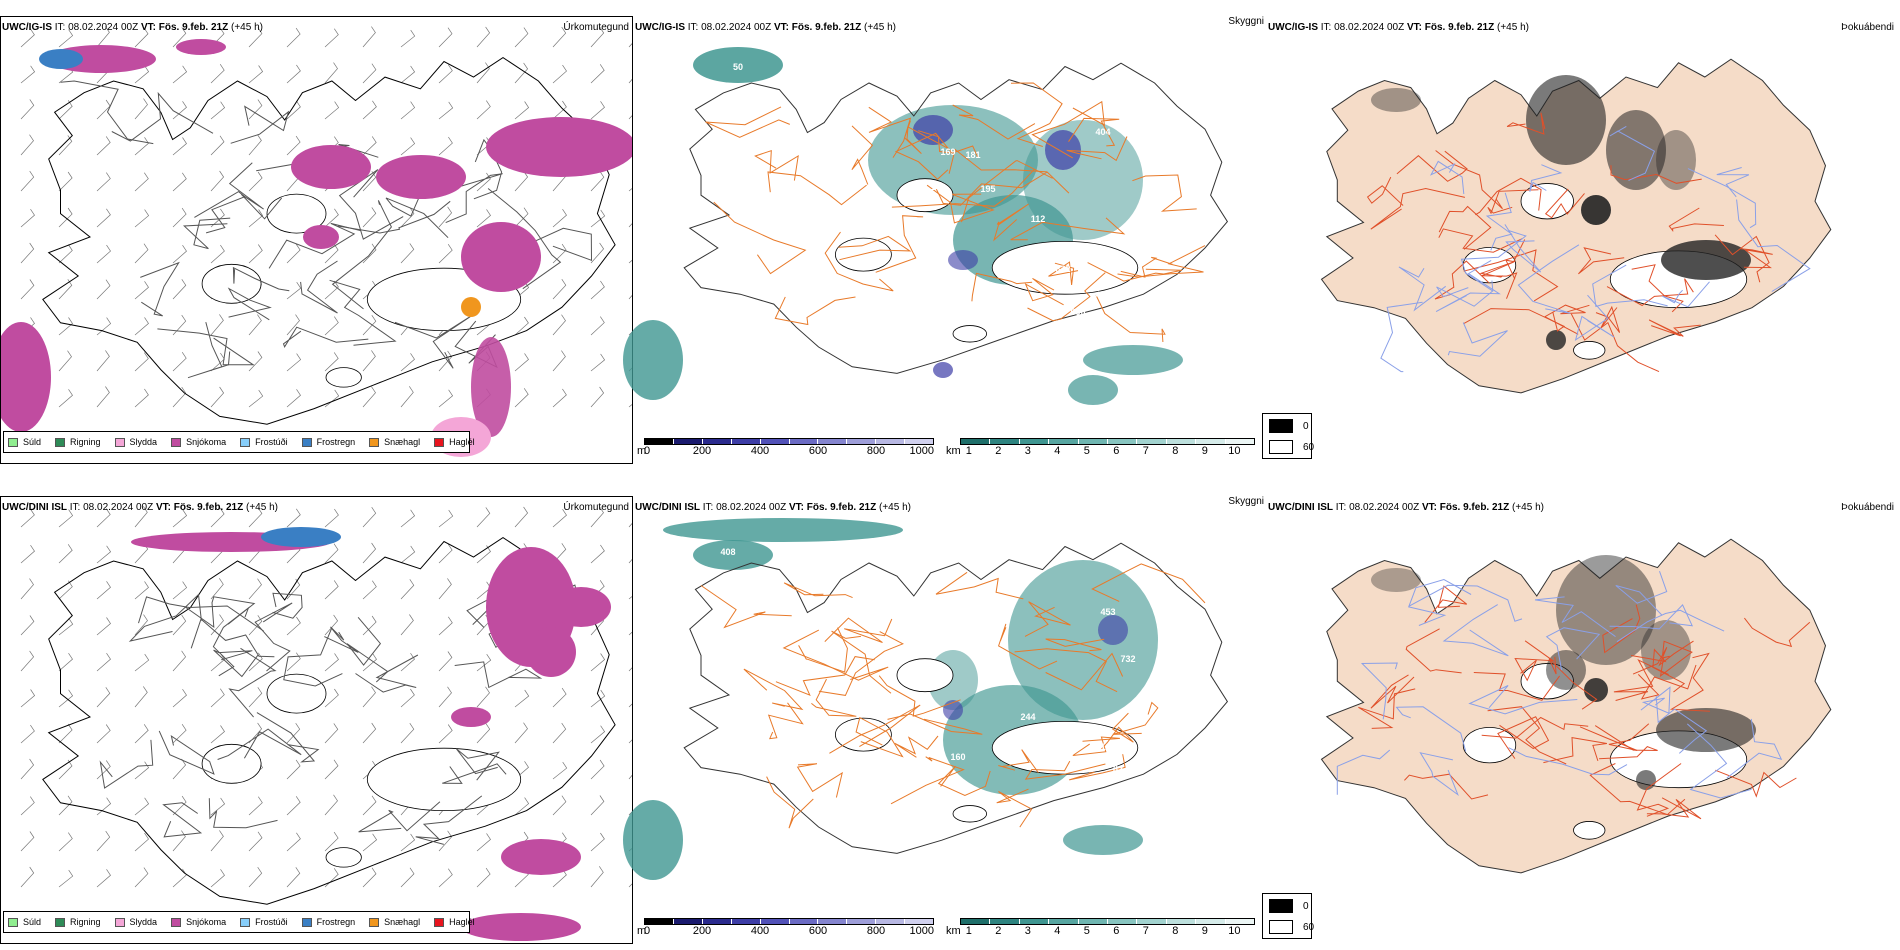  Describe the element at coordinates (1038, 219) in the screenshot. I see `visibility-value-label: 112` at that location.